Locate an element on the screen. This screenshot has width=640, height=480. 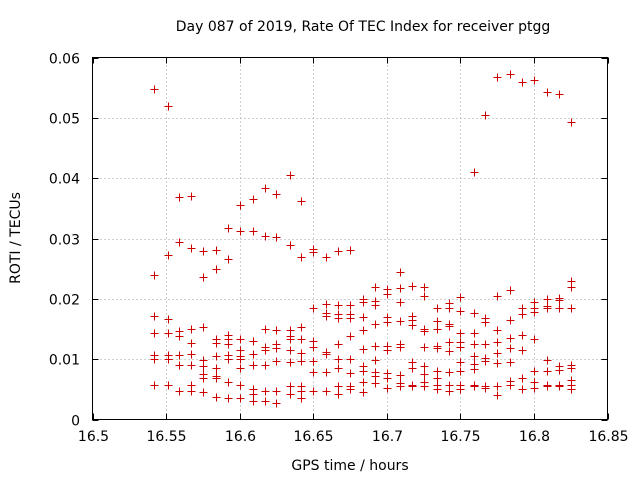
y-tick-labels: 0 0.01 0.02 0.03 0.04 0.05 0.06 is located at coordinates (64, 241).